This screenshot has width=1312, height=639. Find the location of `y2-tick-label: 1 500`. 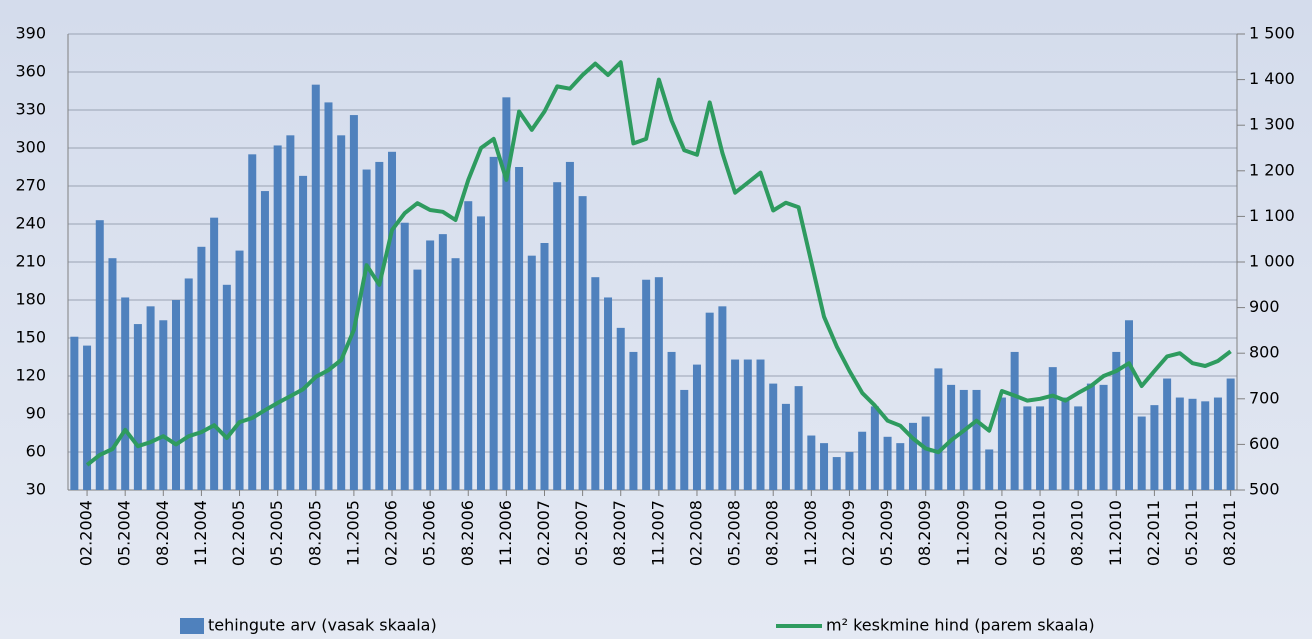

y2-tick-label: 1 500 is located at coordinates (1272, 33).